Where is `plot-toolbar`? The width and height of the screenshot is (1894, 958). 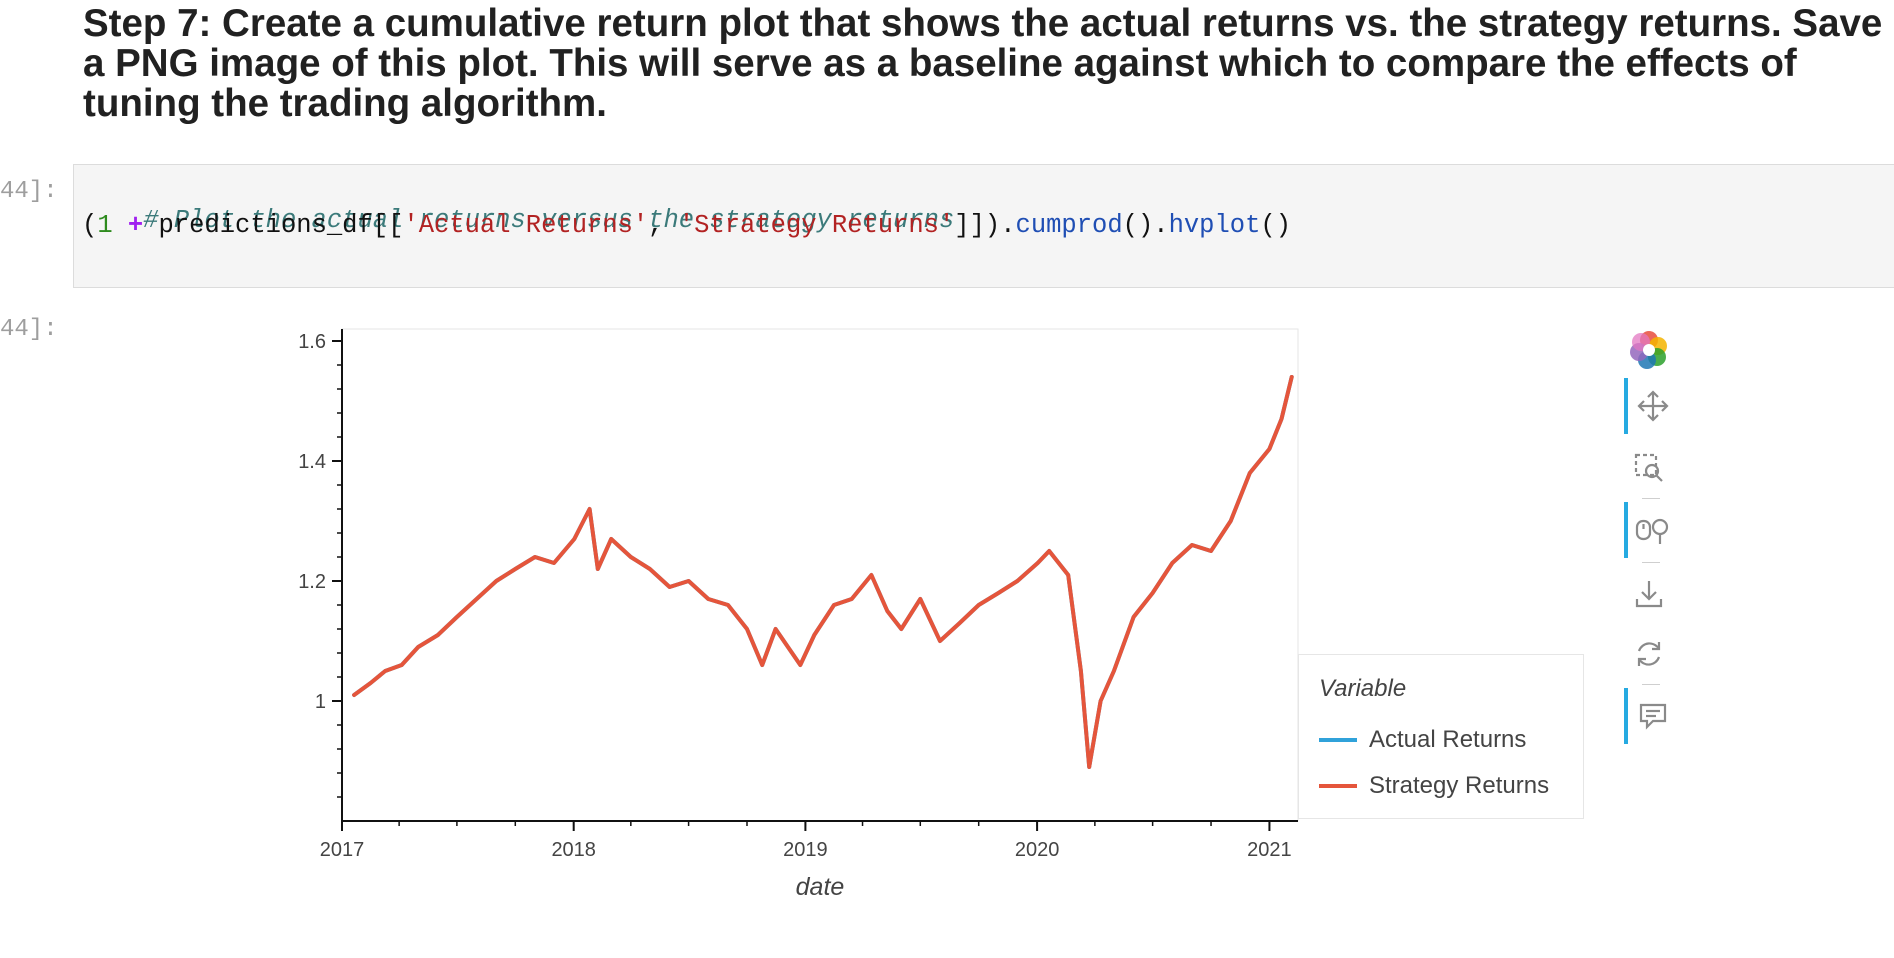
plot-toolbar is located at coordinates (1650, 542).